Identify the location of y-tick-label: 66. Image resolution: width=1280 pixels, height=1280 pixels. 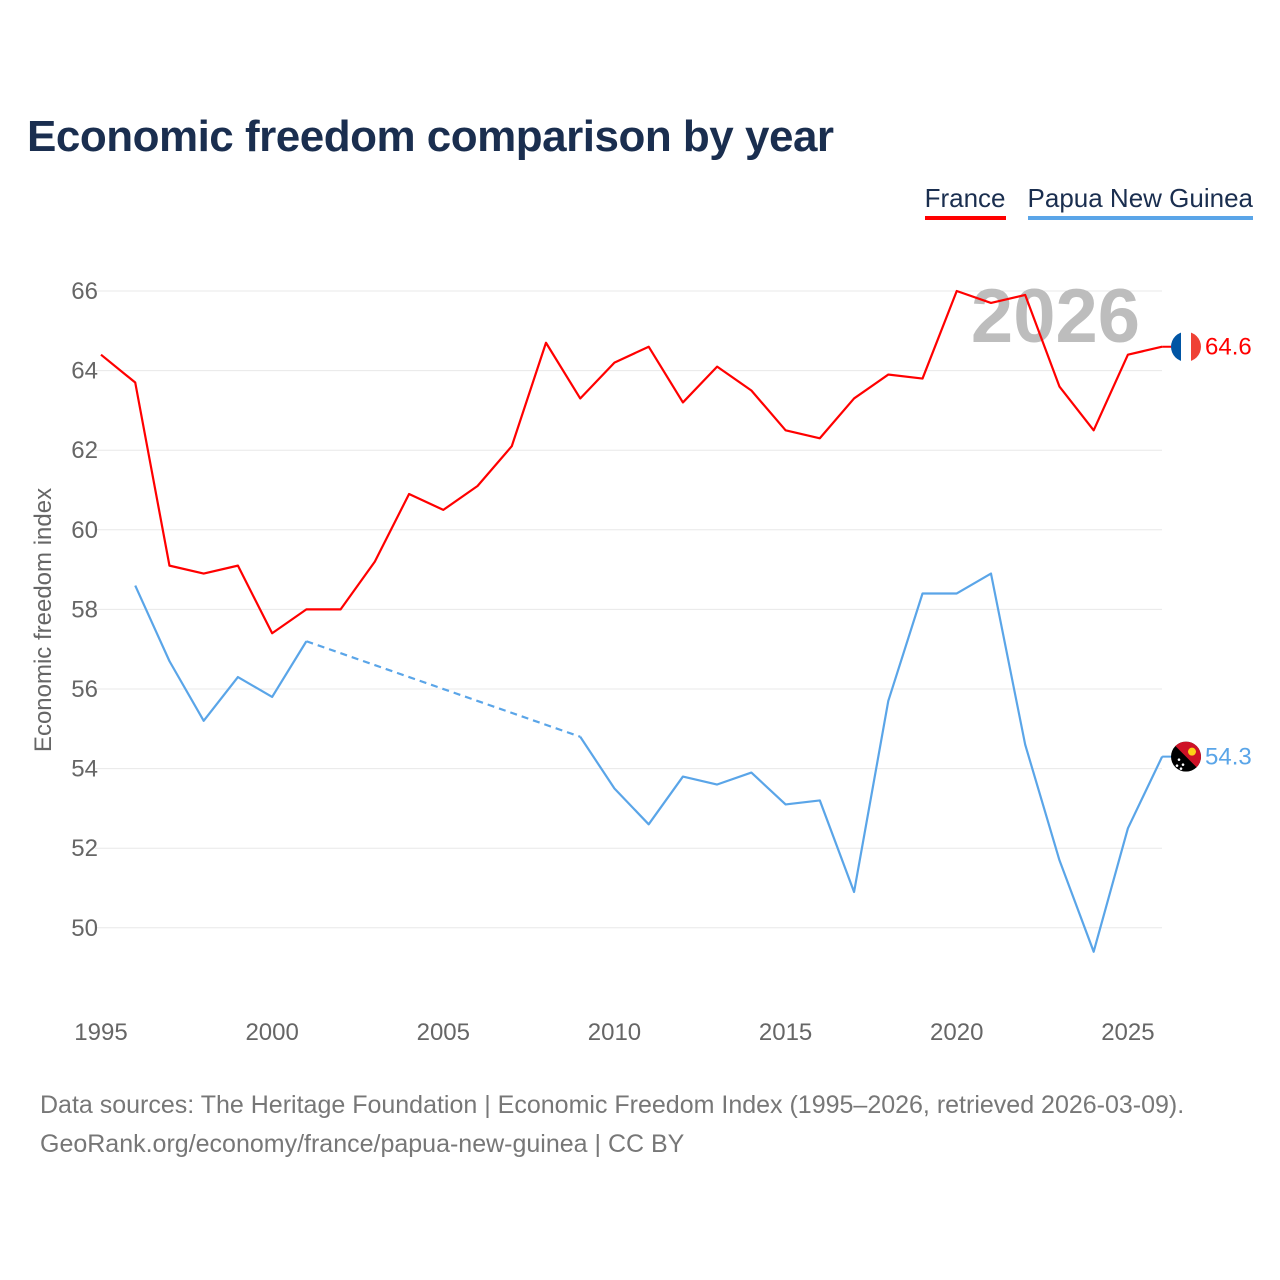
(84, 291).